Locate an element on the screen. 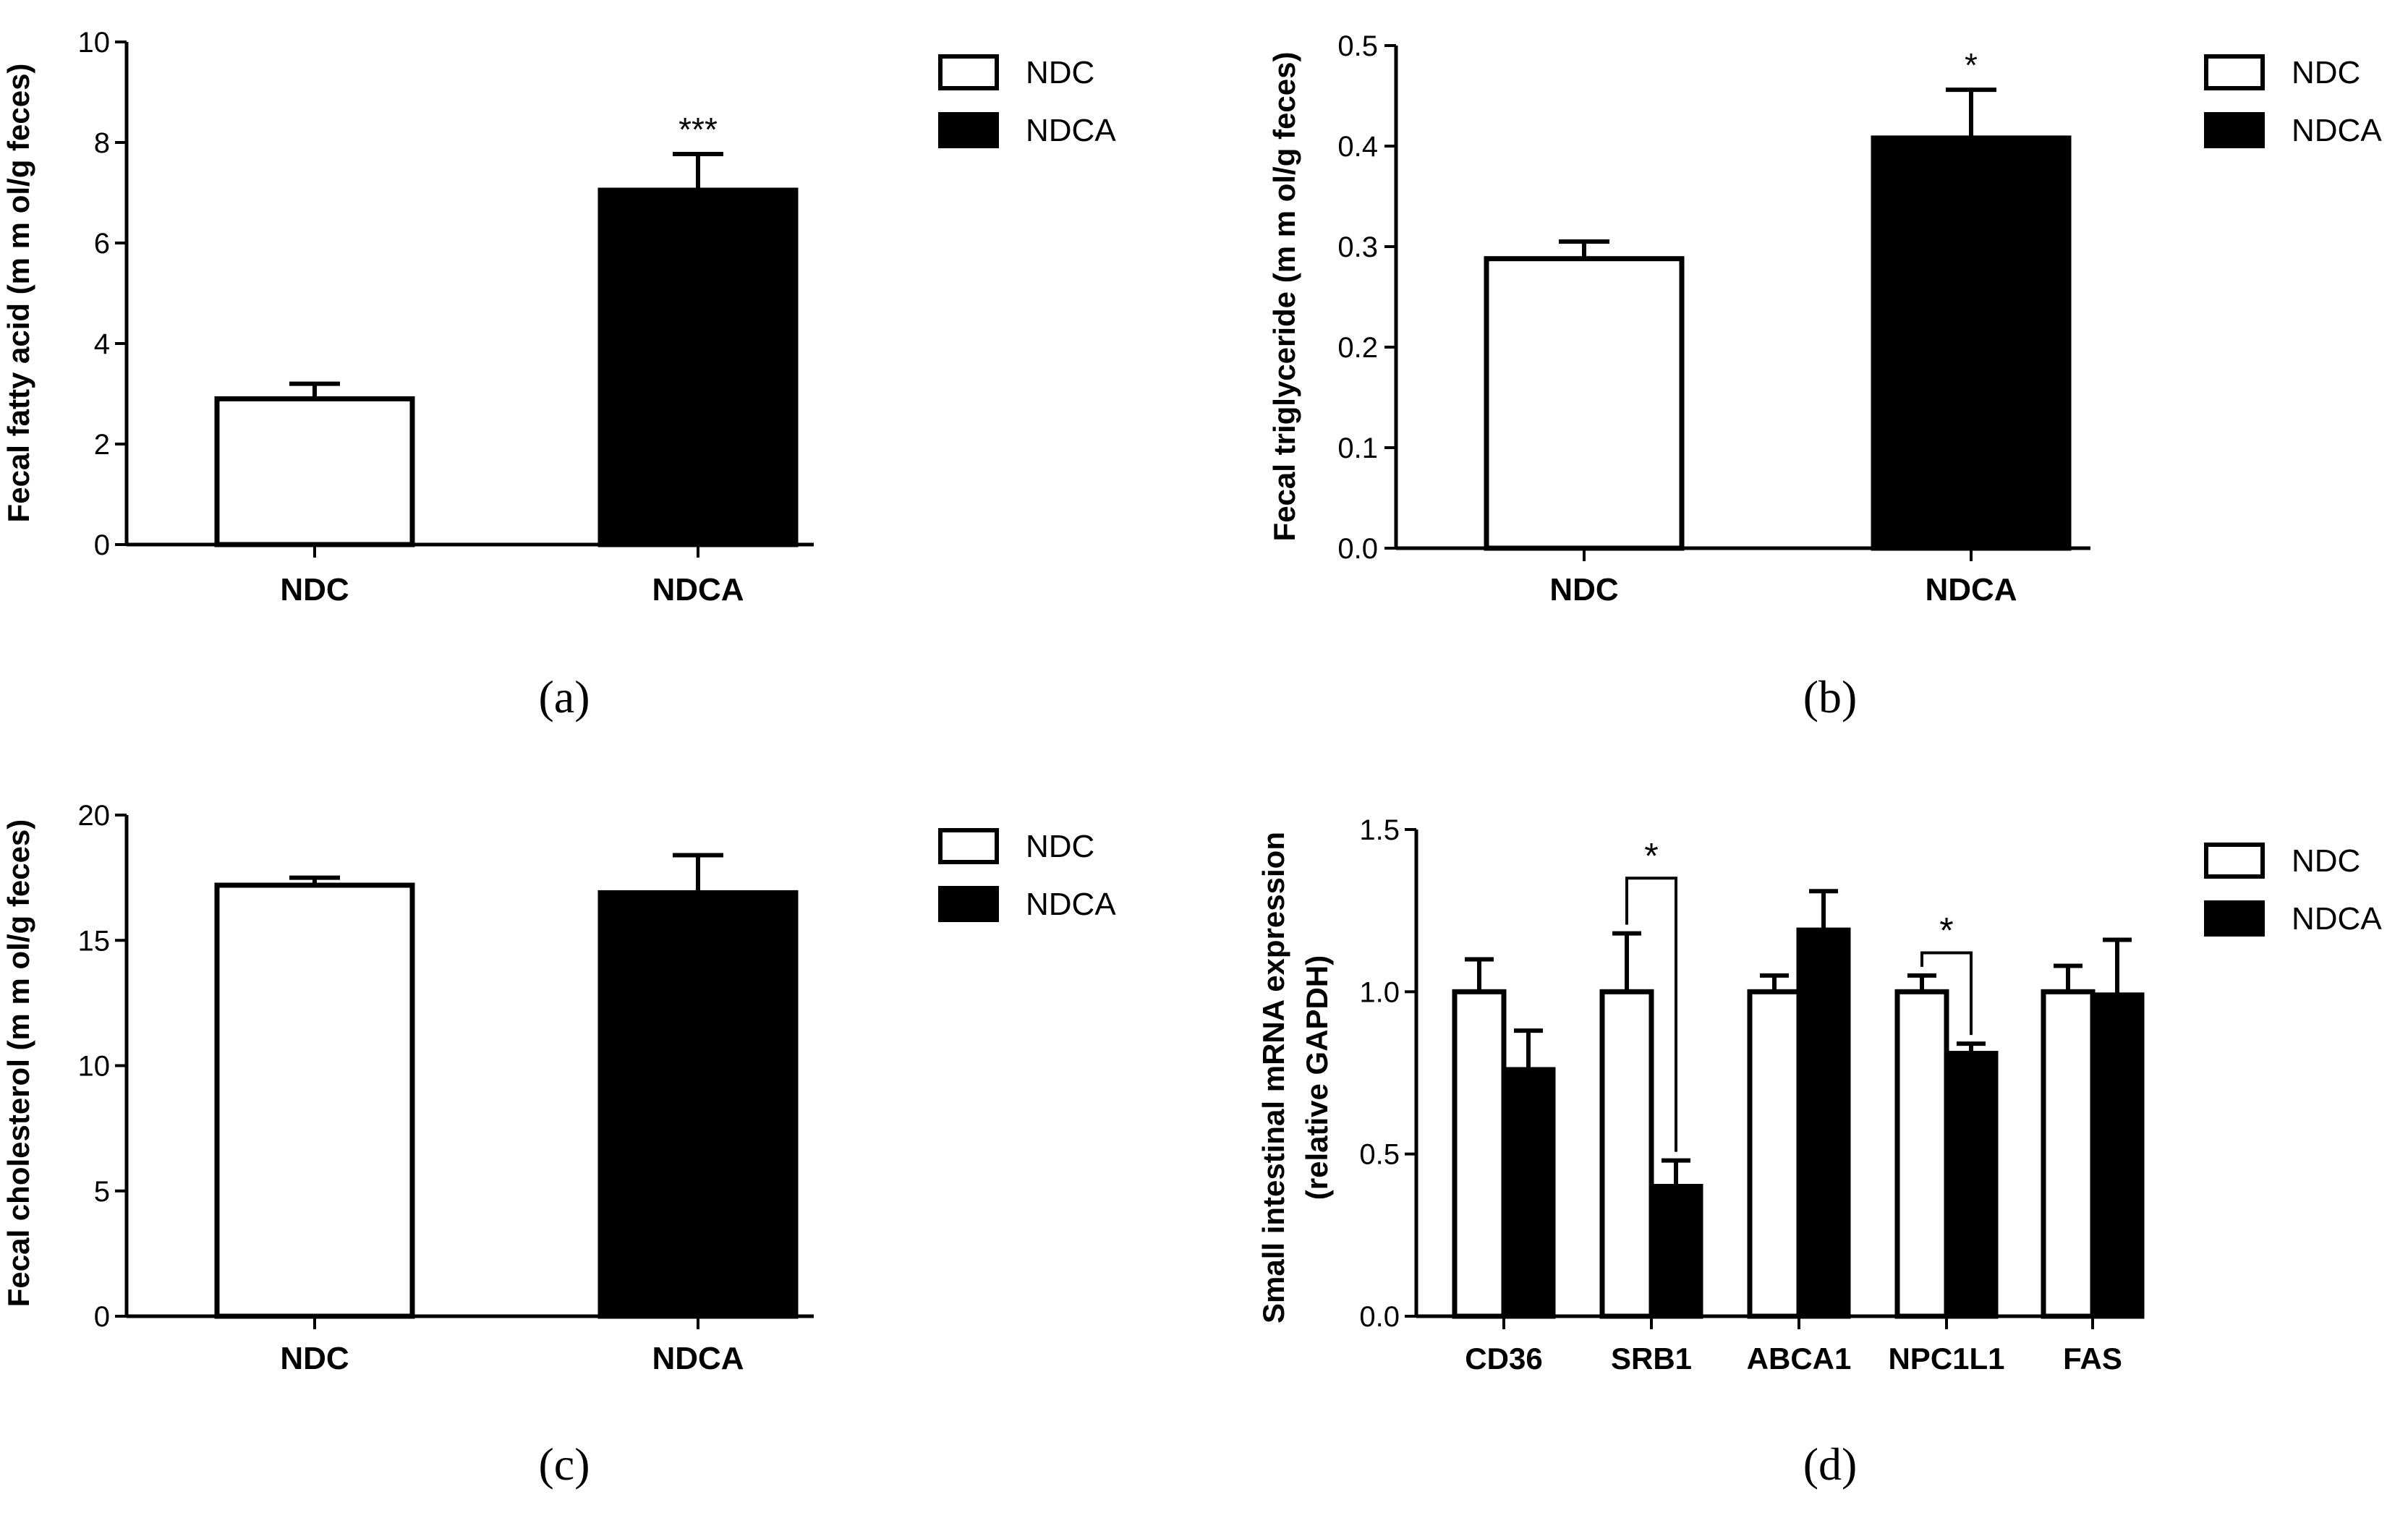 The height and width of the screenshot is (1518, 2408). y-axis-title: (relative GAPDH) is located at coordinates (1317, 1078).